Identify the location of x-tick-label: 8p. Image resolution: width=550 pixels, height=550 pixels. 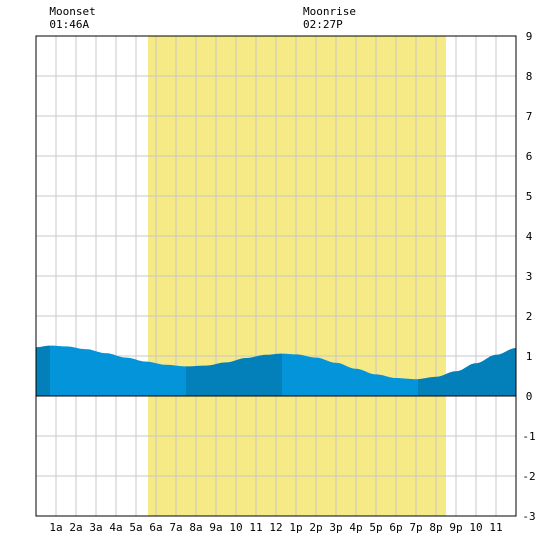
(435, 527).